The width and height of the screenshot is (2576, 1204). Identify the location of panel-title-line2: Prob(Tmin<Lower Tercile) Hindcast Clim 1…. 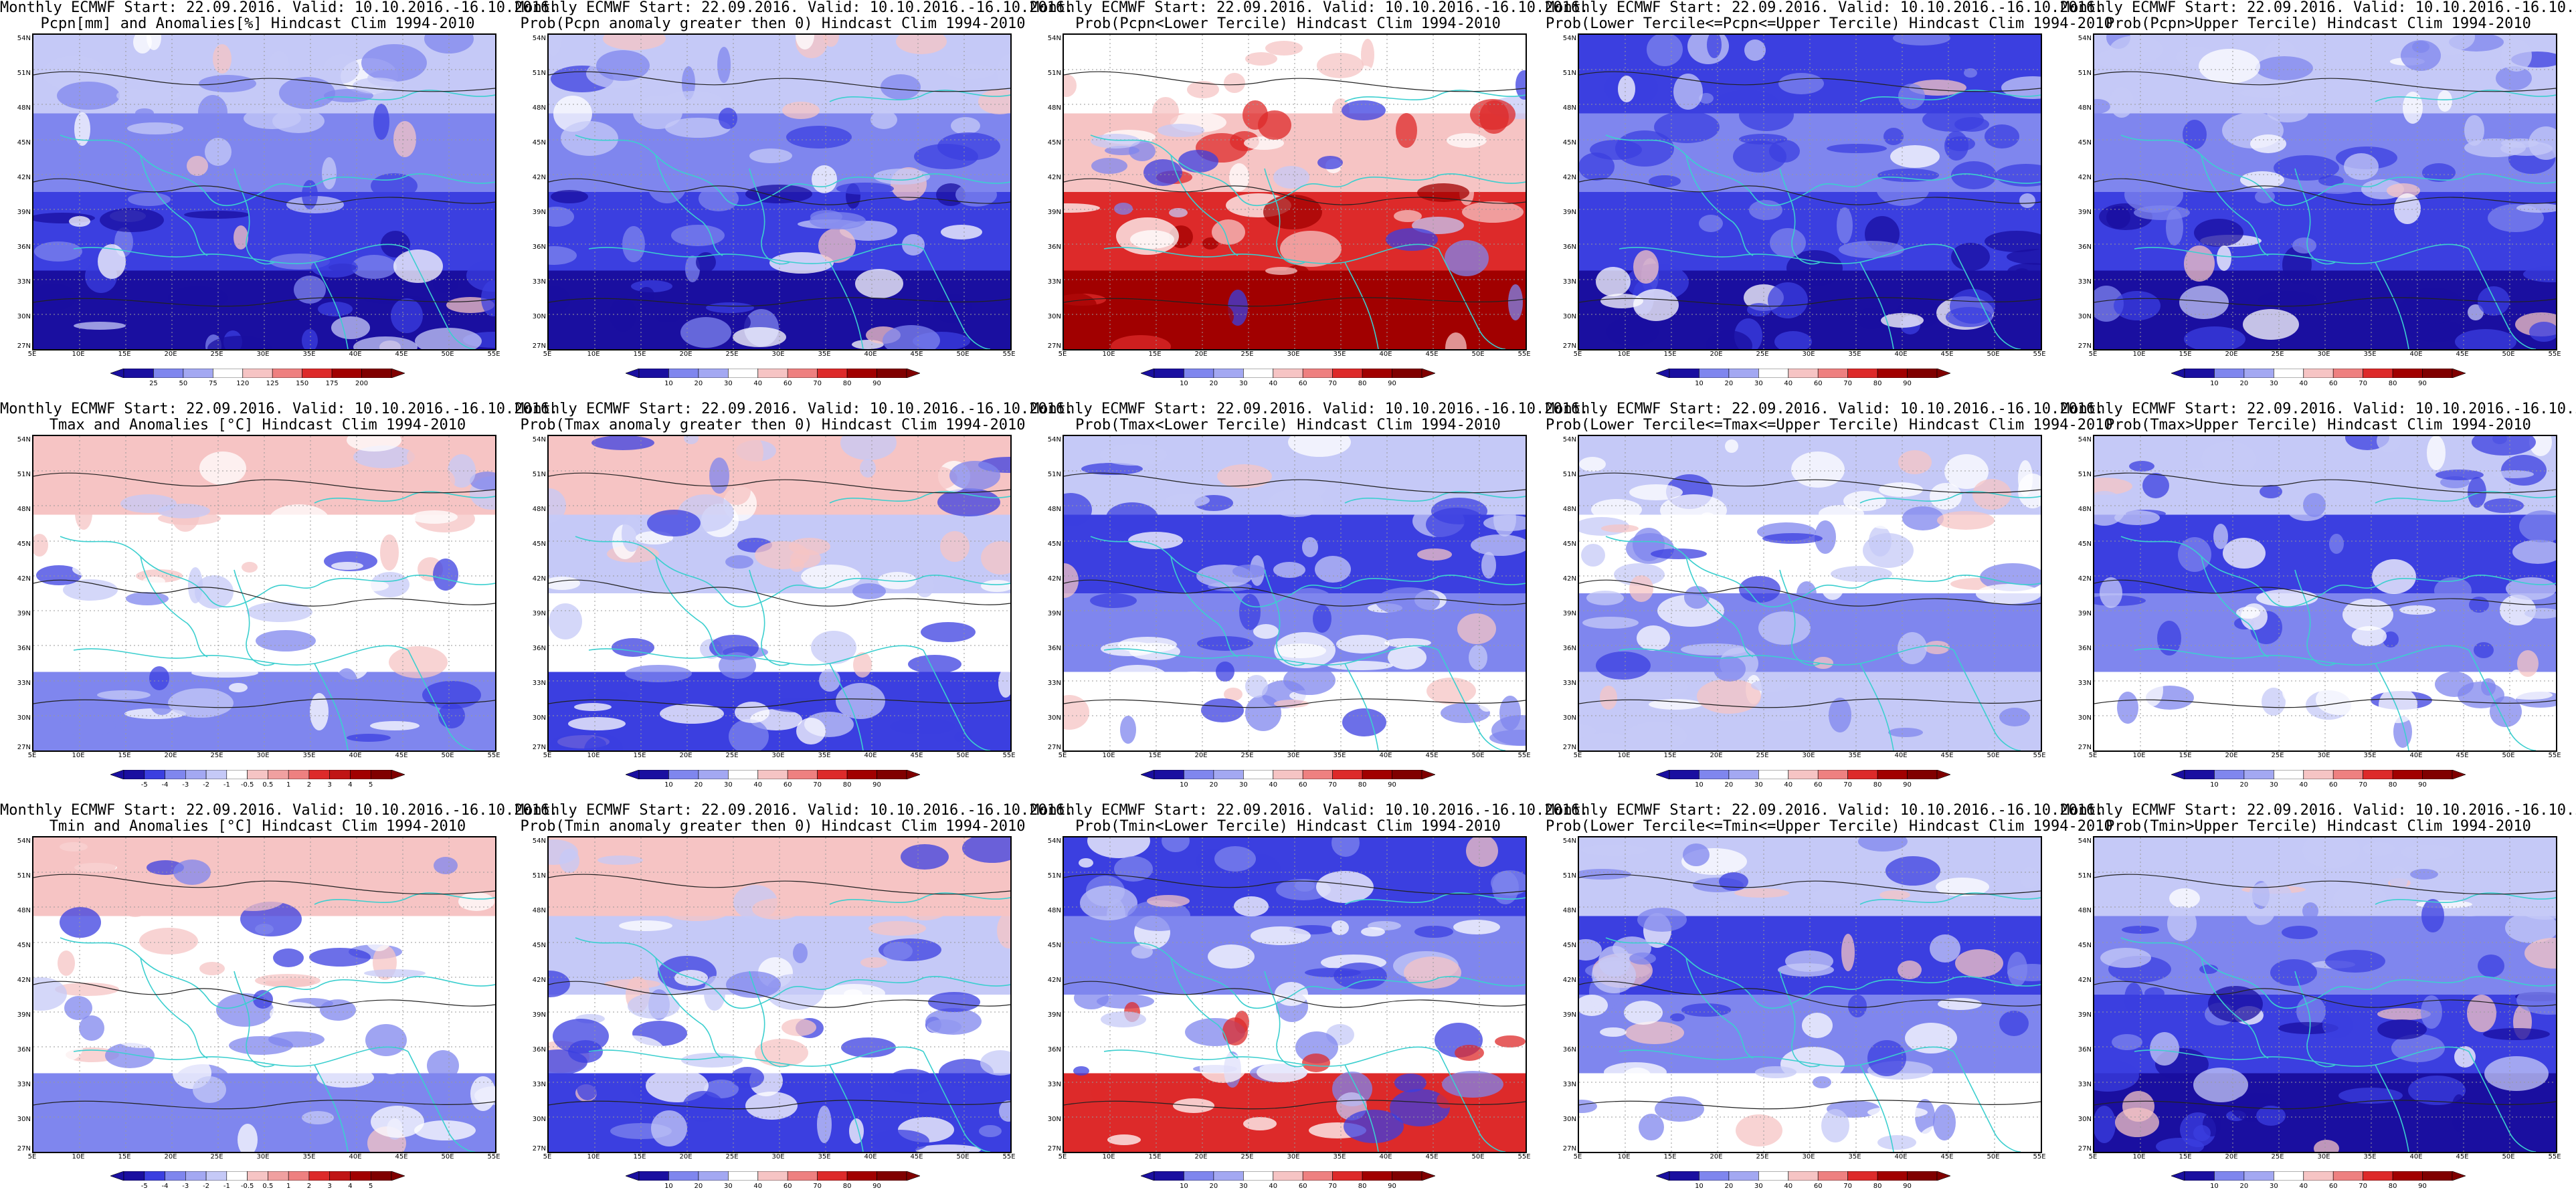
(1288, 826).